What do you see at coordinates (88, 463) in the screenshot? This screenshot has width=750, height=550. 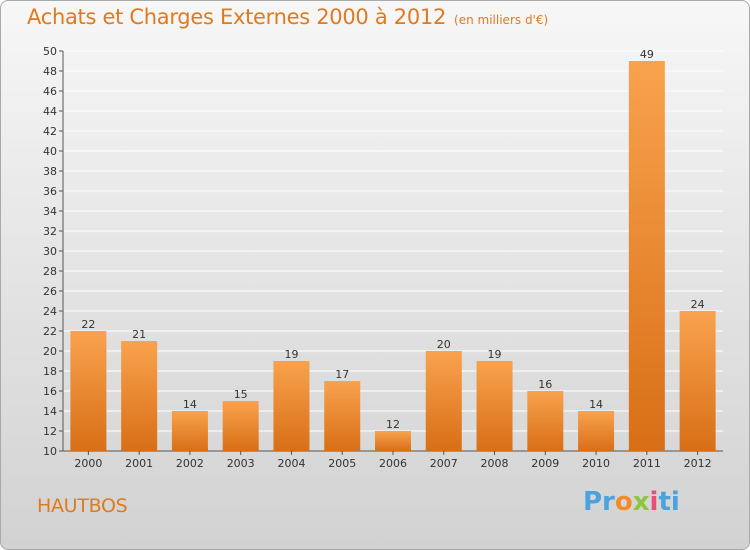 I see `x-tick-label: 2000` at bounding box center [88, 463].